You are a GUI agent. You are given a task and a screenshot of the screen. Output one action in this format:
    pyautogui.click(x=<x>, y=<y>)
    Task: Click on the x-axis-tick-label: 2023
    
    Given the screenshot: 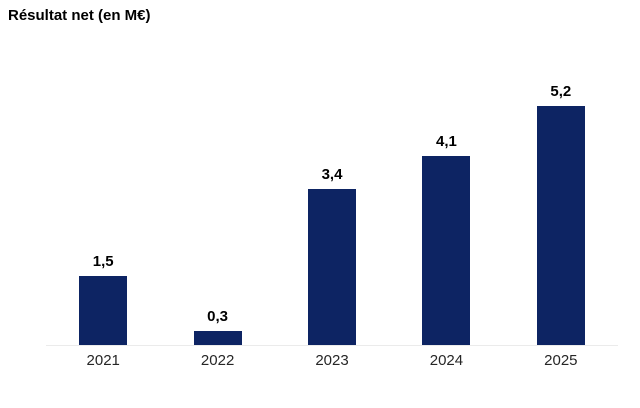 What is the action you would take?
    pyautogui.click(x=332, y=360)
    